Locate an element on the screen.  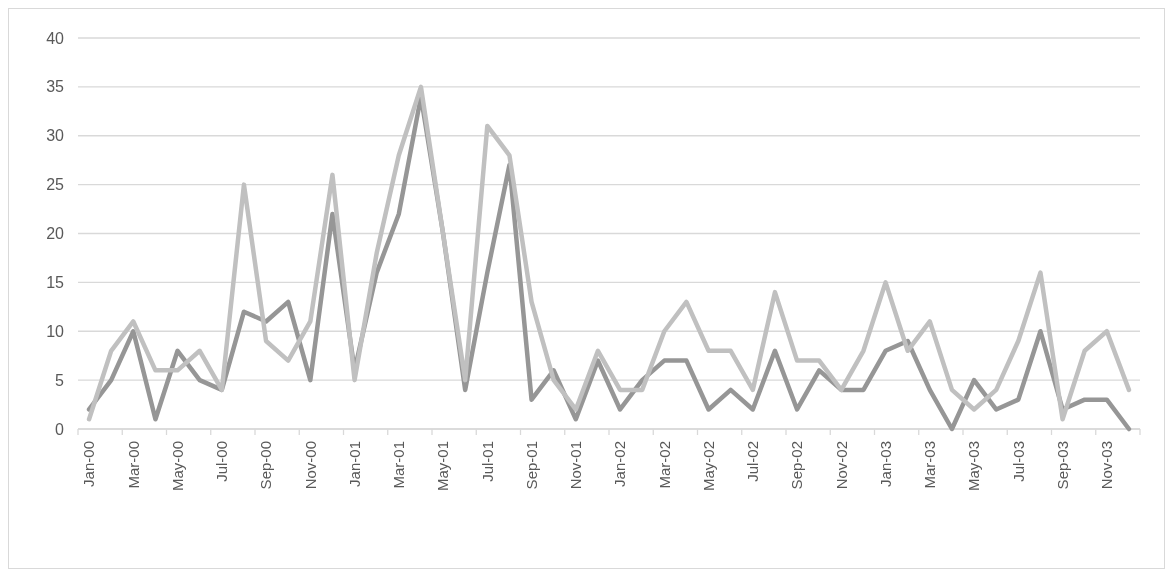
x-tick-label: Jul-02 is located at coordinates (753, 461).